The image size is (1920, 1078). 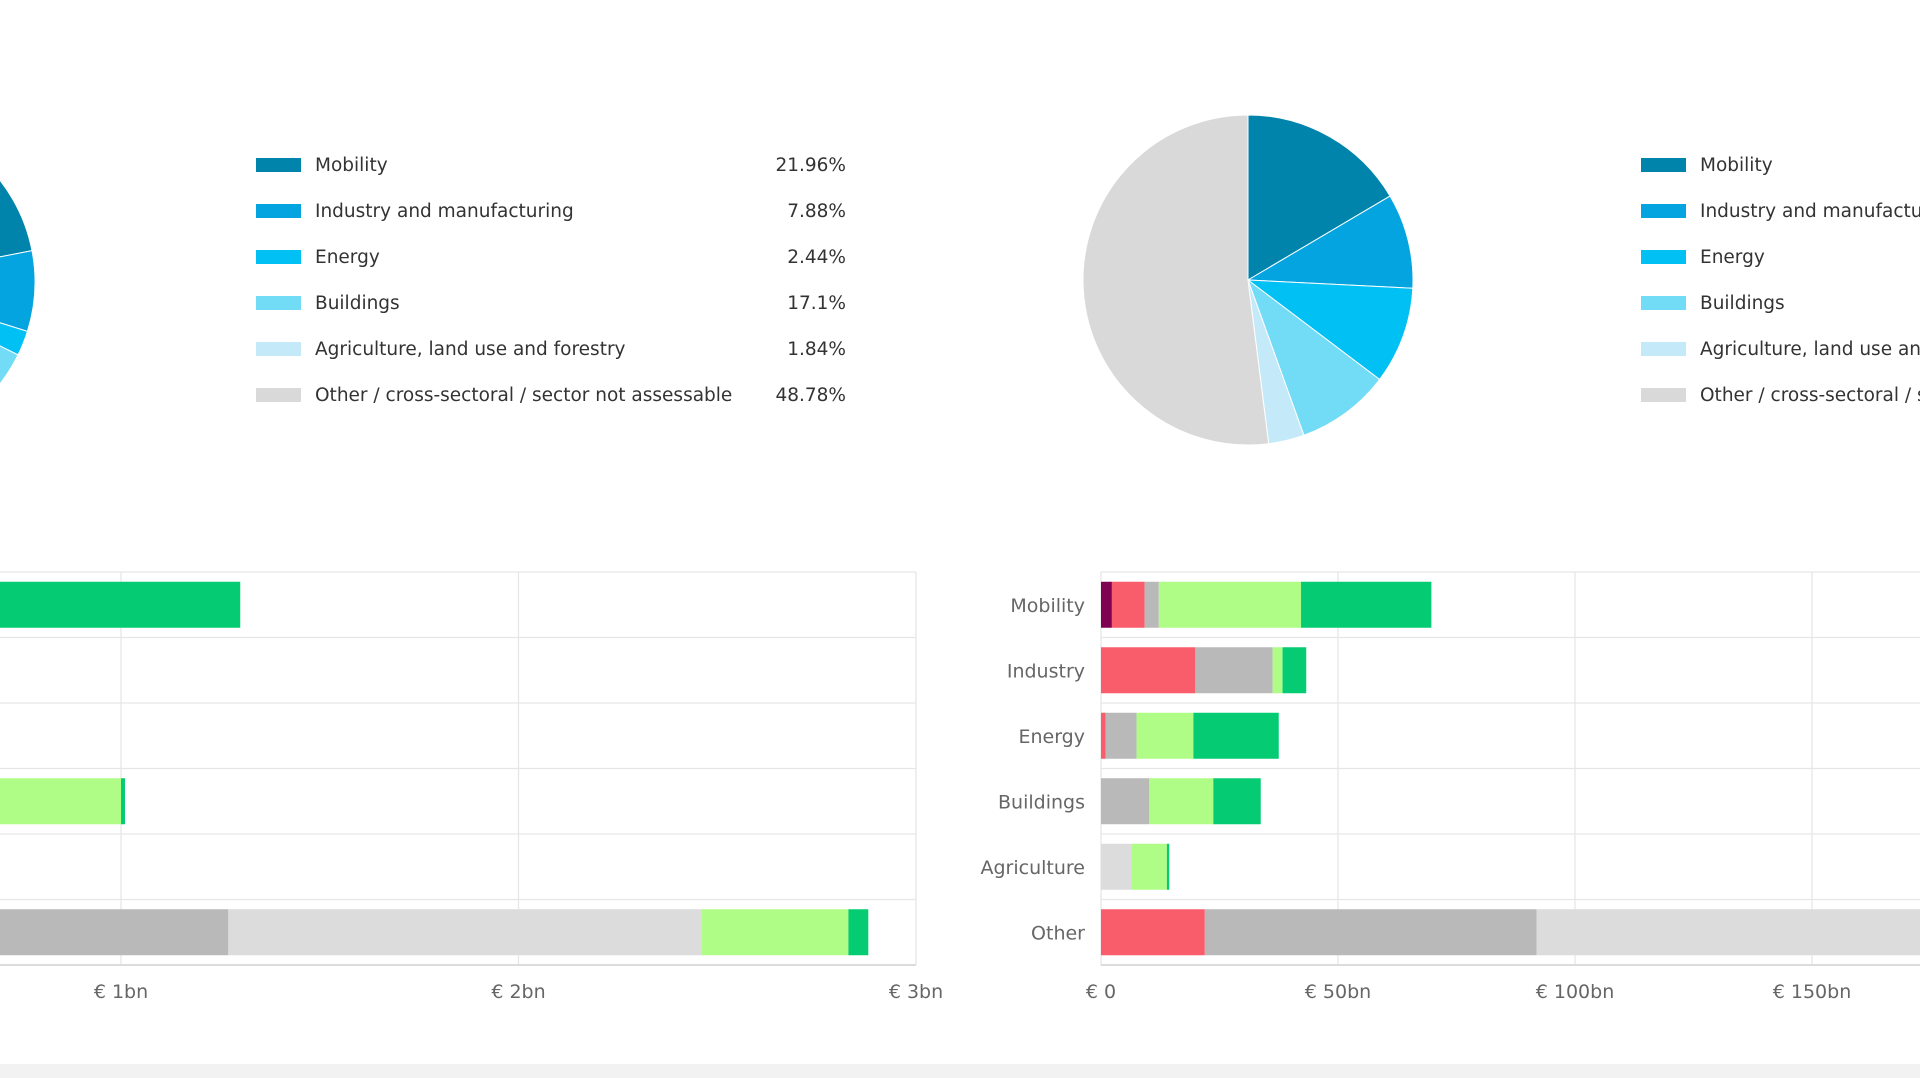 I want to click on category-label-mobility: Mobility, so click(x=1047, y=606).